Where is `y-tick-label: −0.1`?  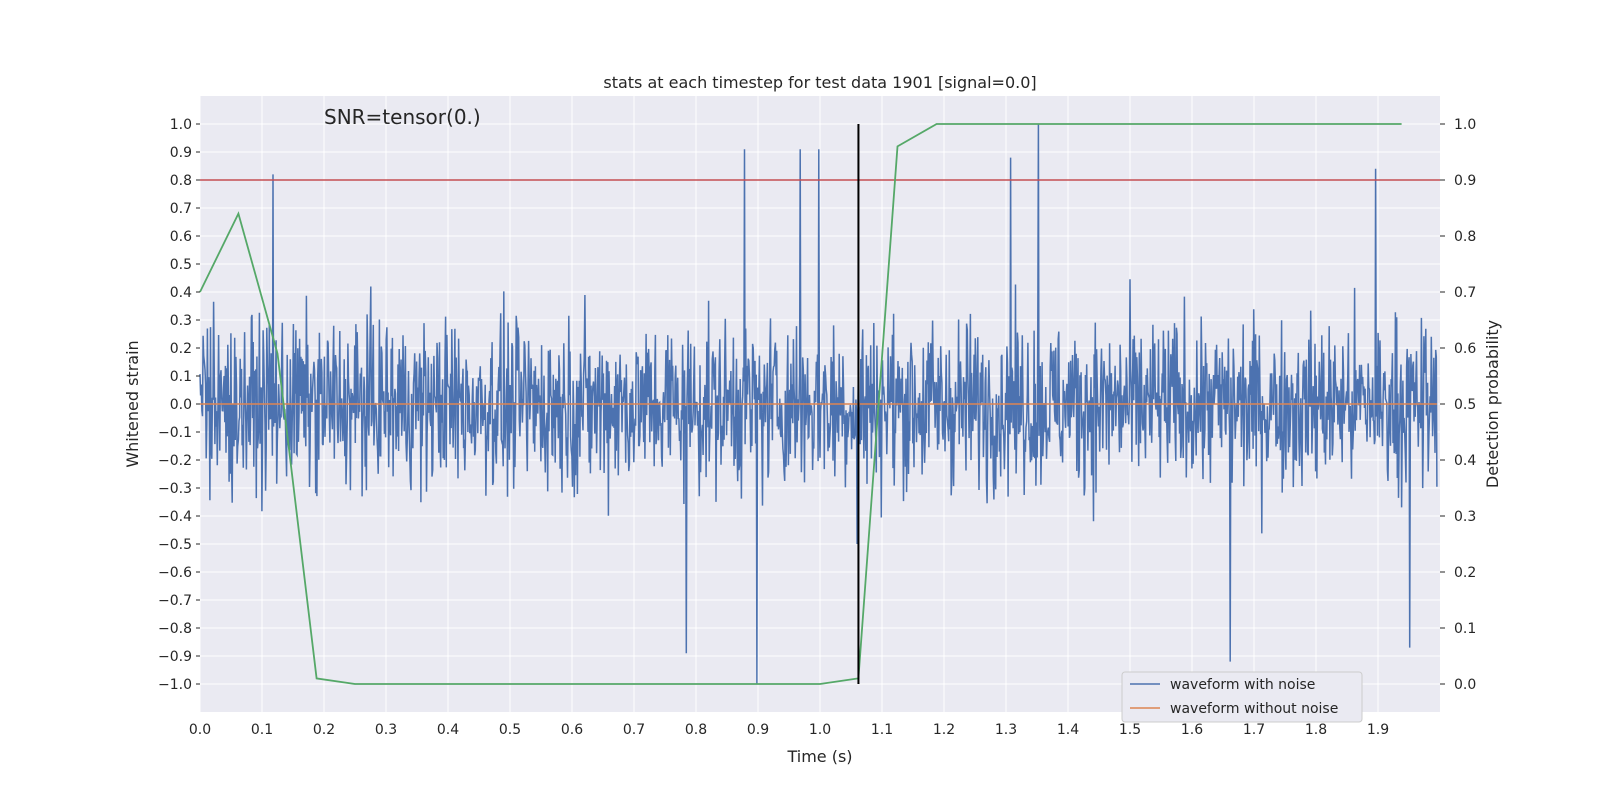 y-tick-label: −0.1 is located at coordinates (175, 433).